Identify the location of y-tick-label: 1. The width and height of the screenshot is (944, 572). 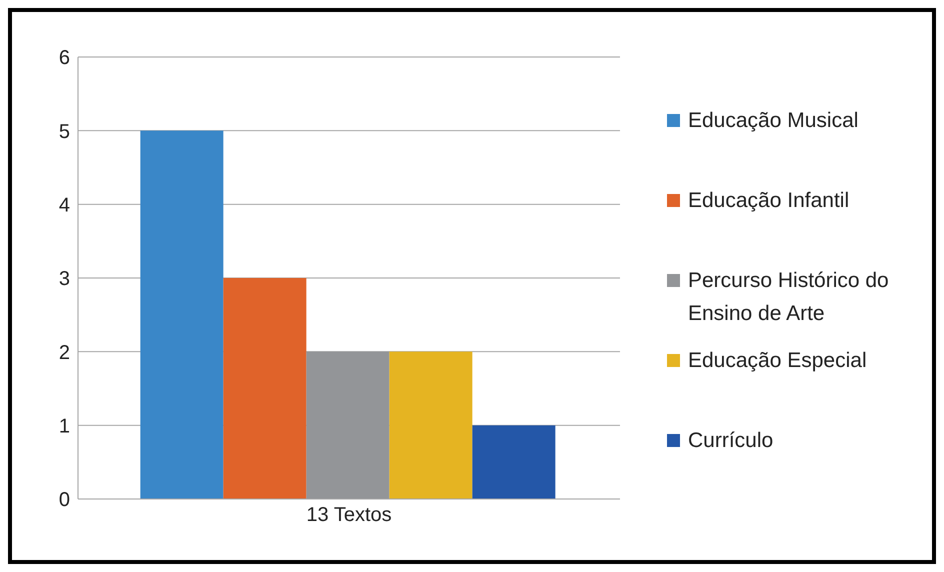
(64, 426).